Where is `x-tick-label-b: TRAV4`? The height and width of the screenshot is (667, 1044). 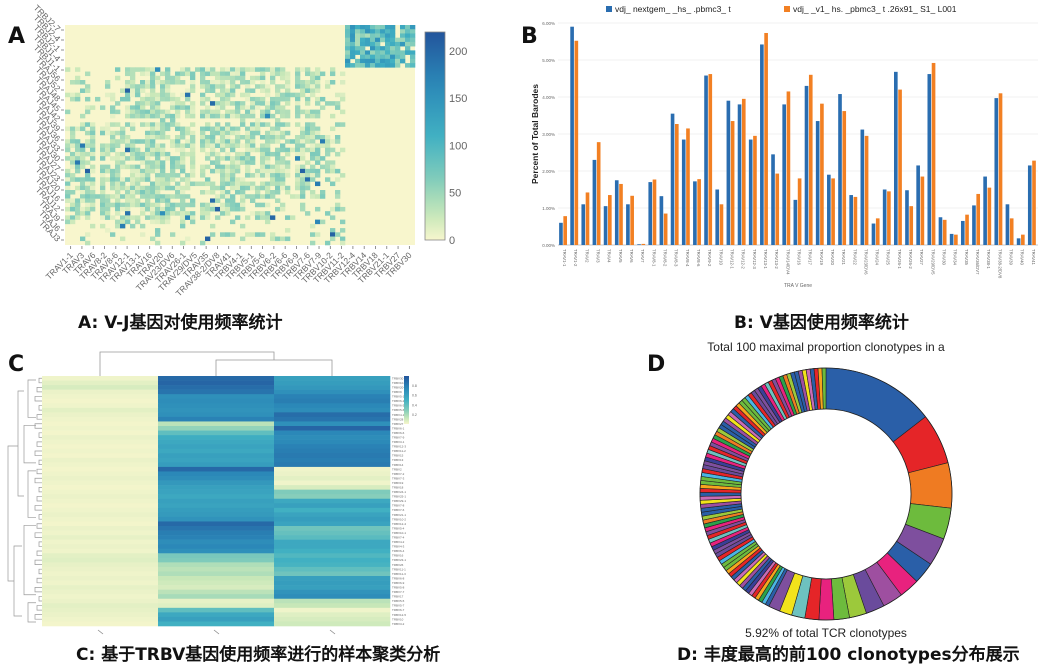
x-tick-label-b: TRAV4 is located at coordinates (609, 256).